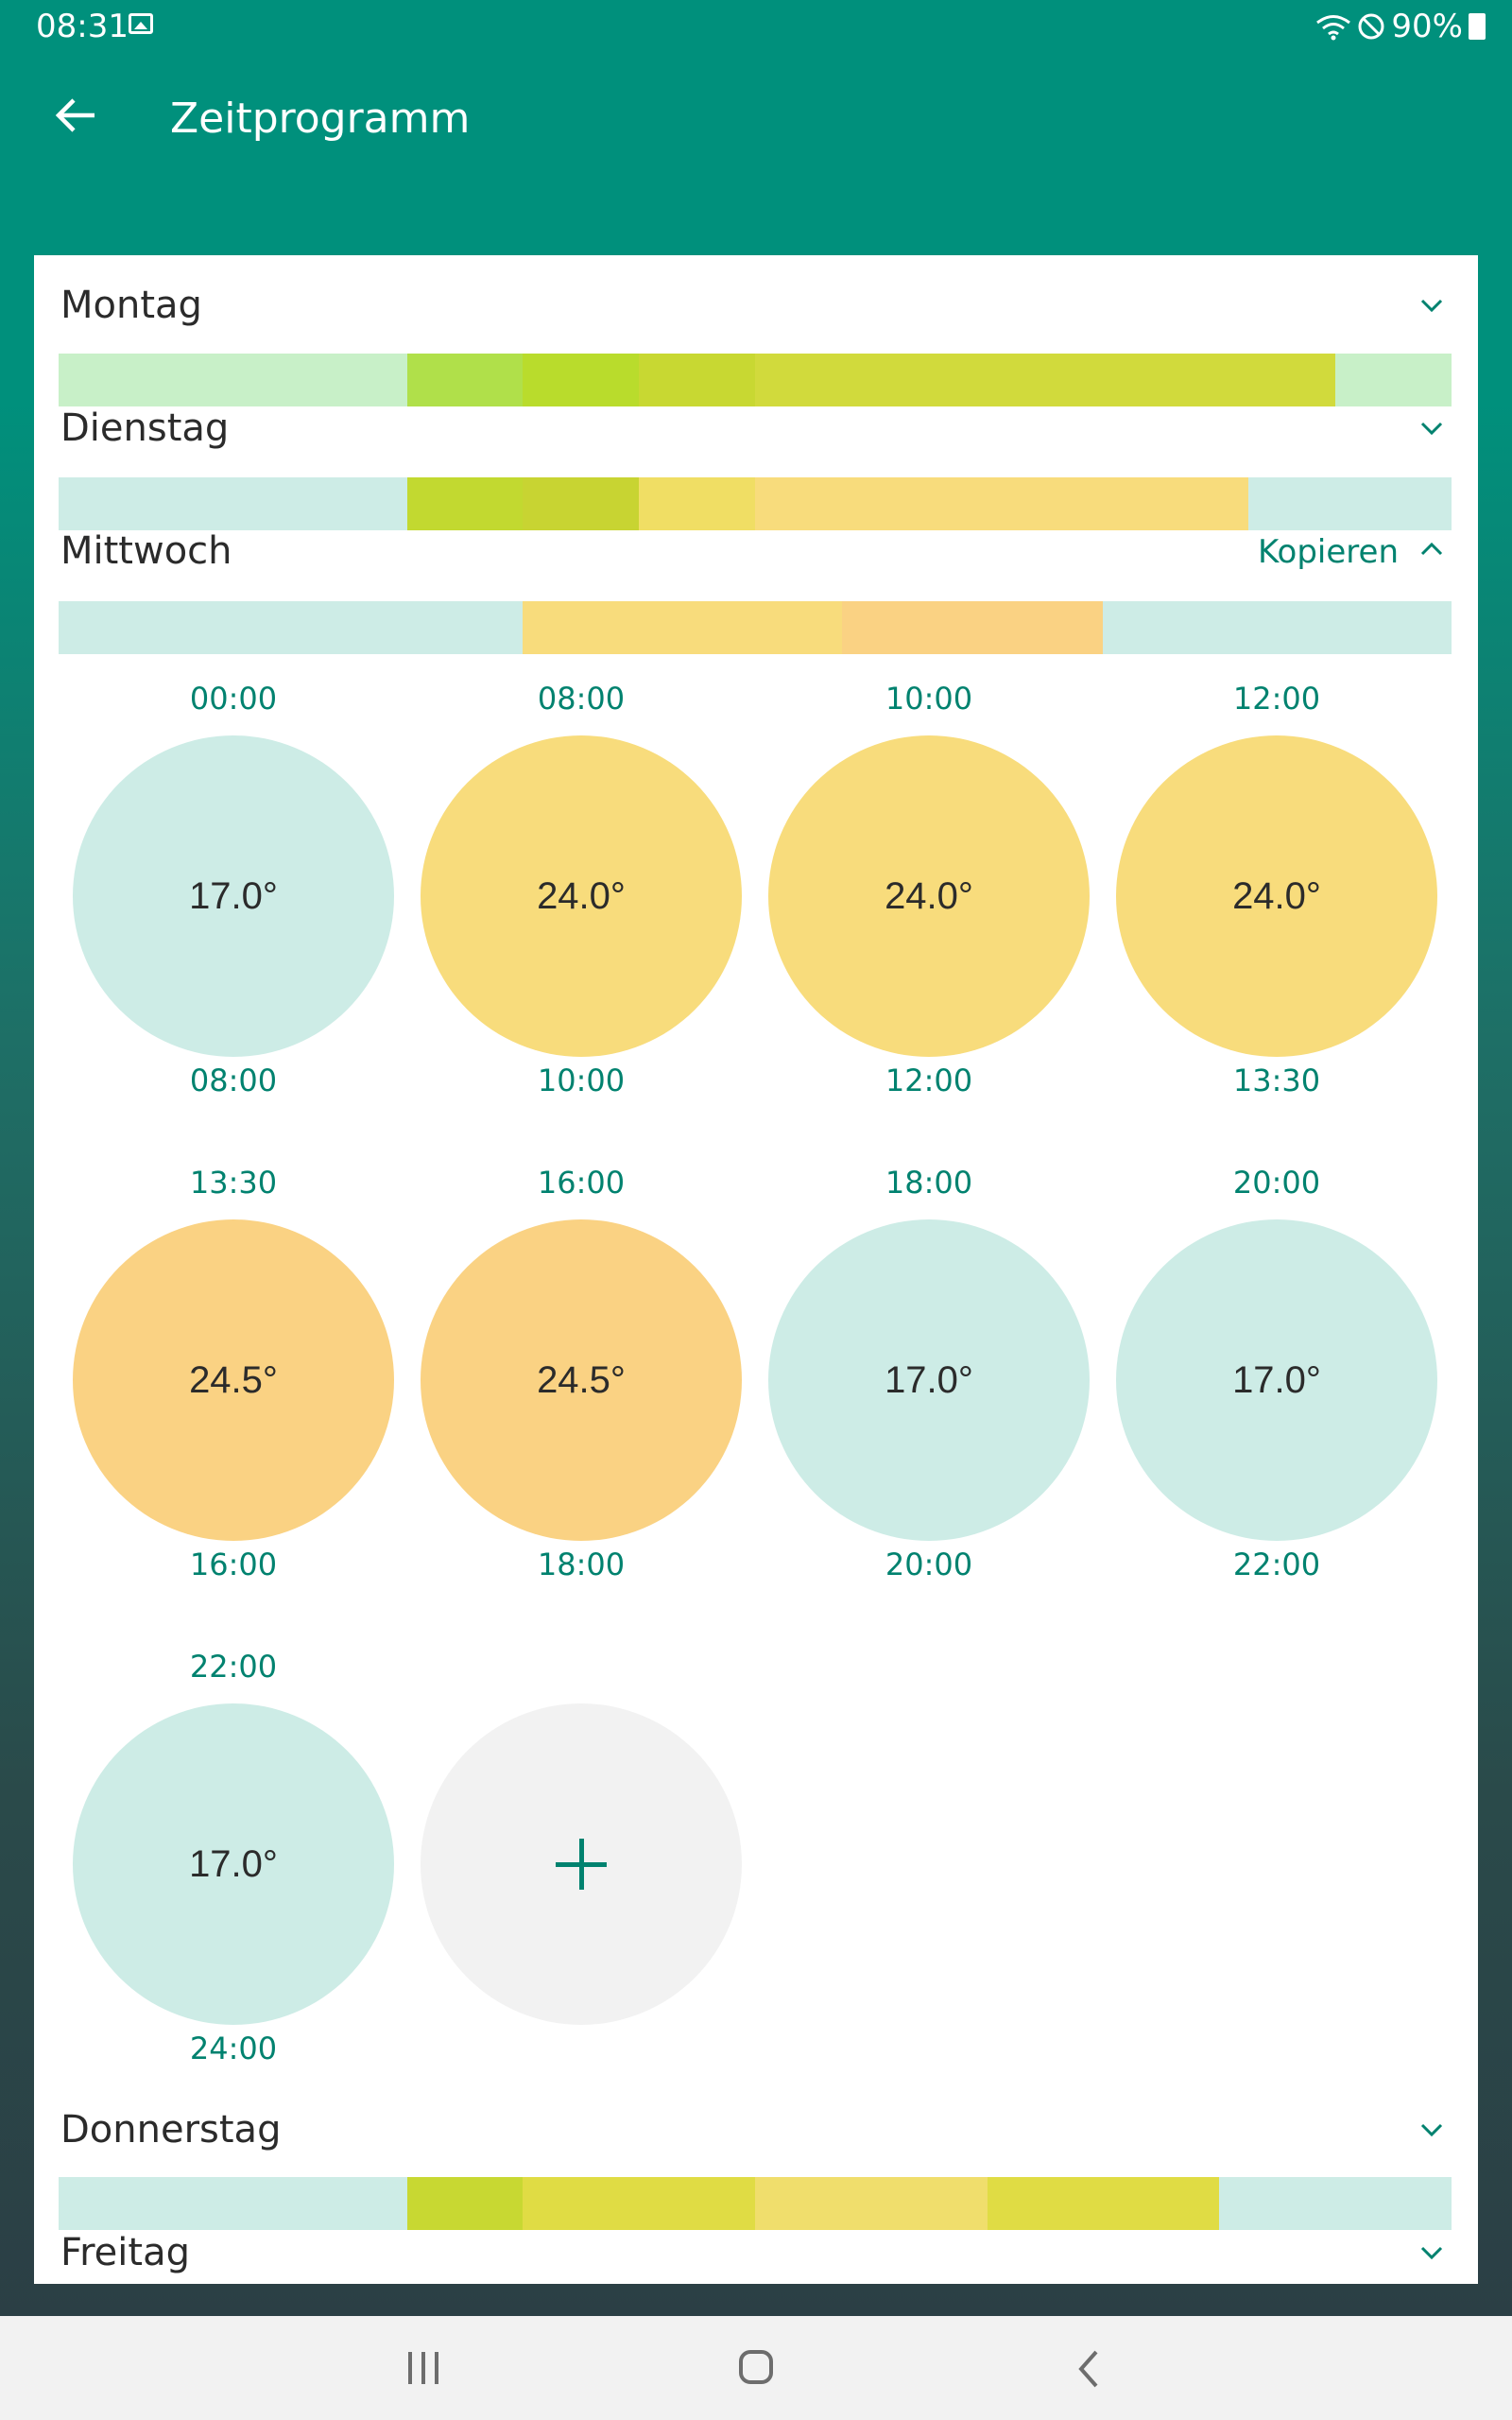 This screenshot has height=2420, width=1512. Describe the element at coordinates (1088, 2369) in the screenshot. I see `back-icon` at that location.